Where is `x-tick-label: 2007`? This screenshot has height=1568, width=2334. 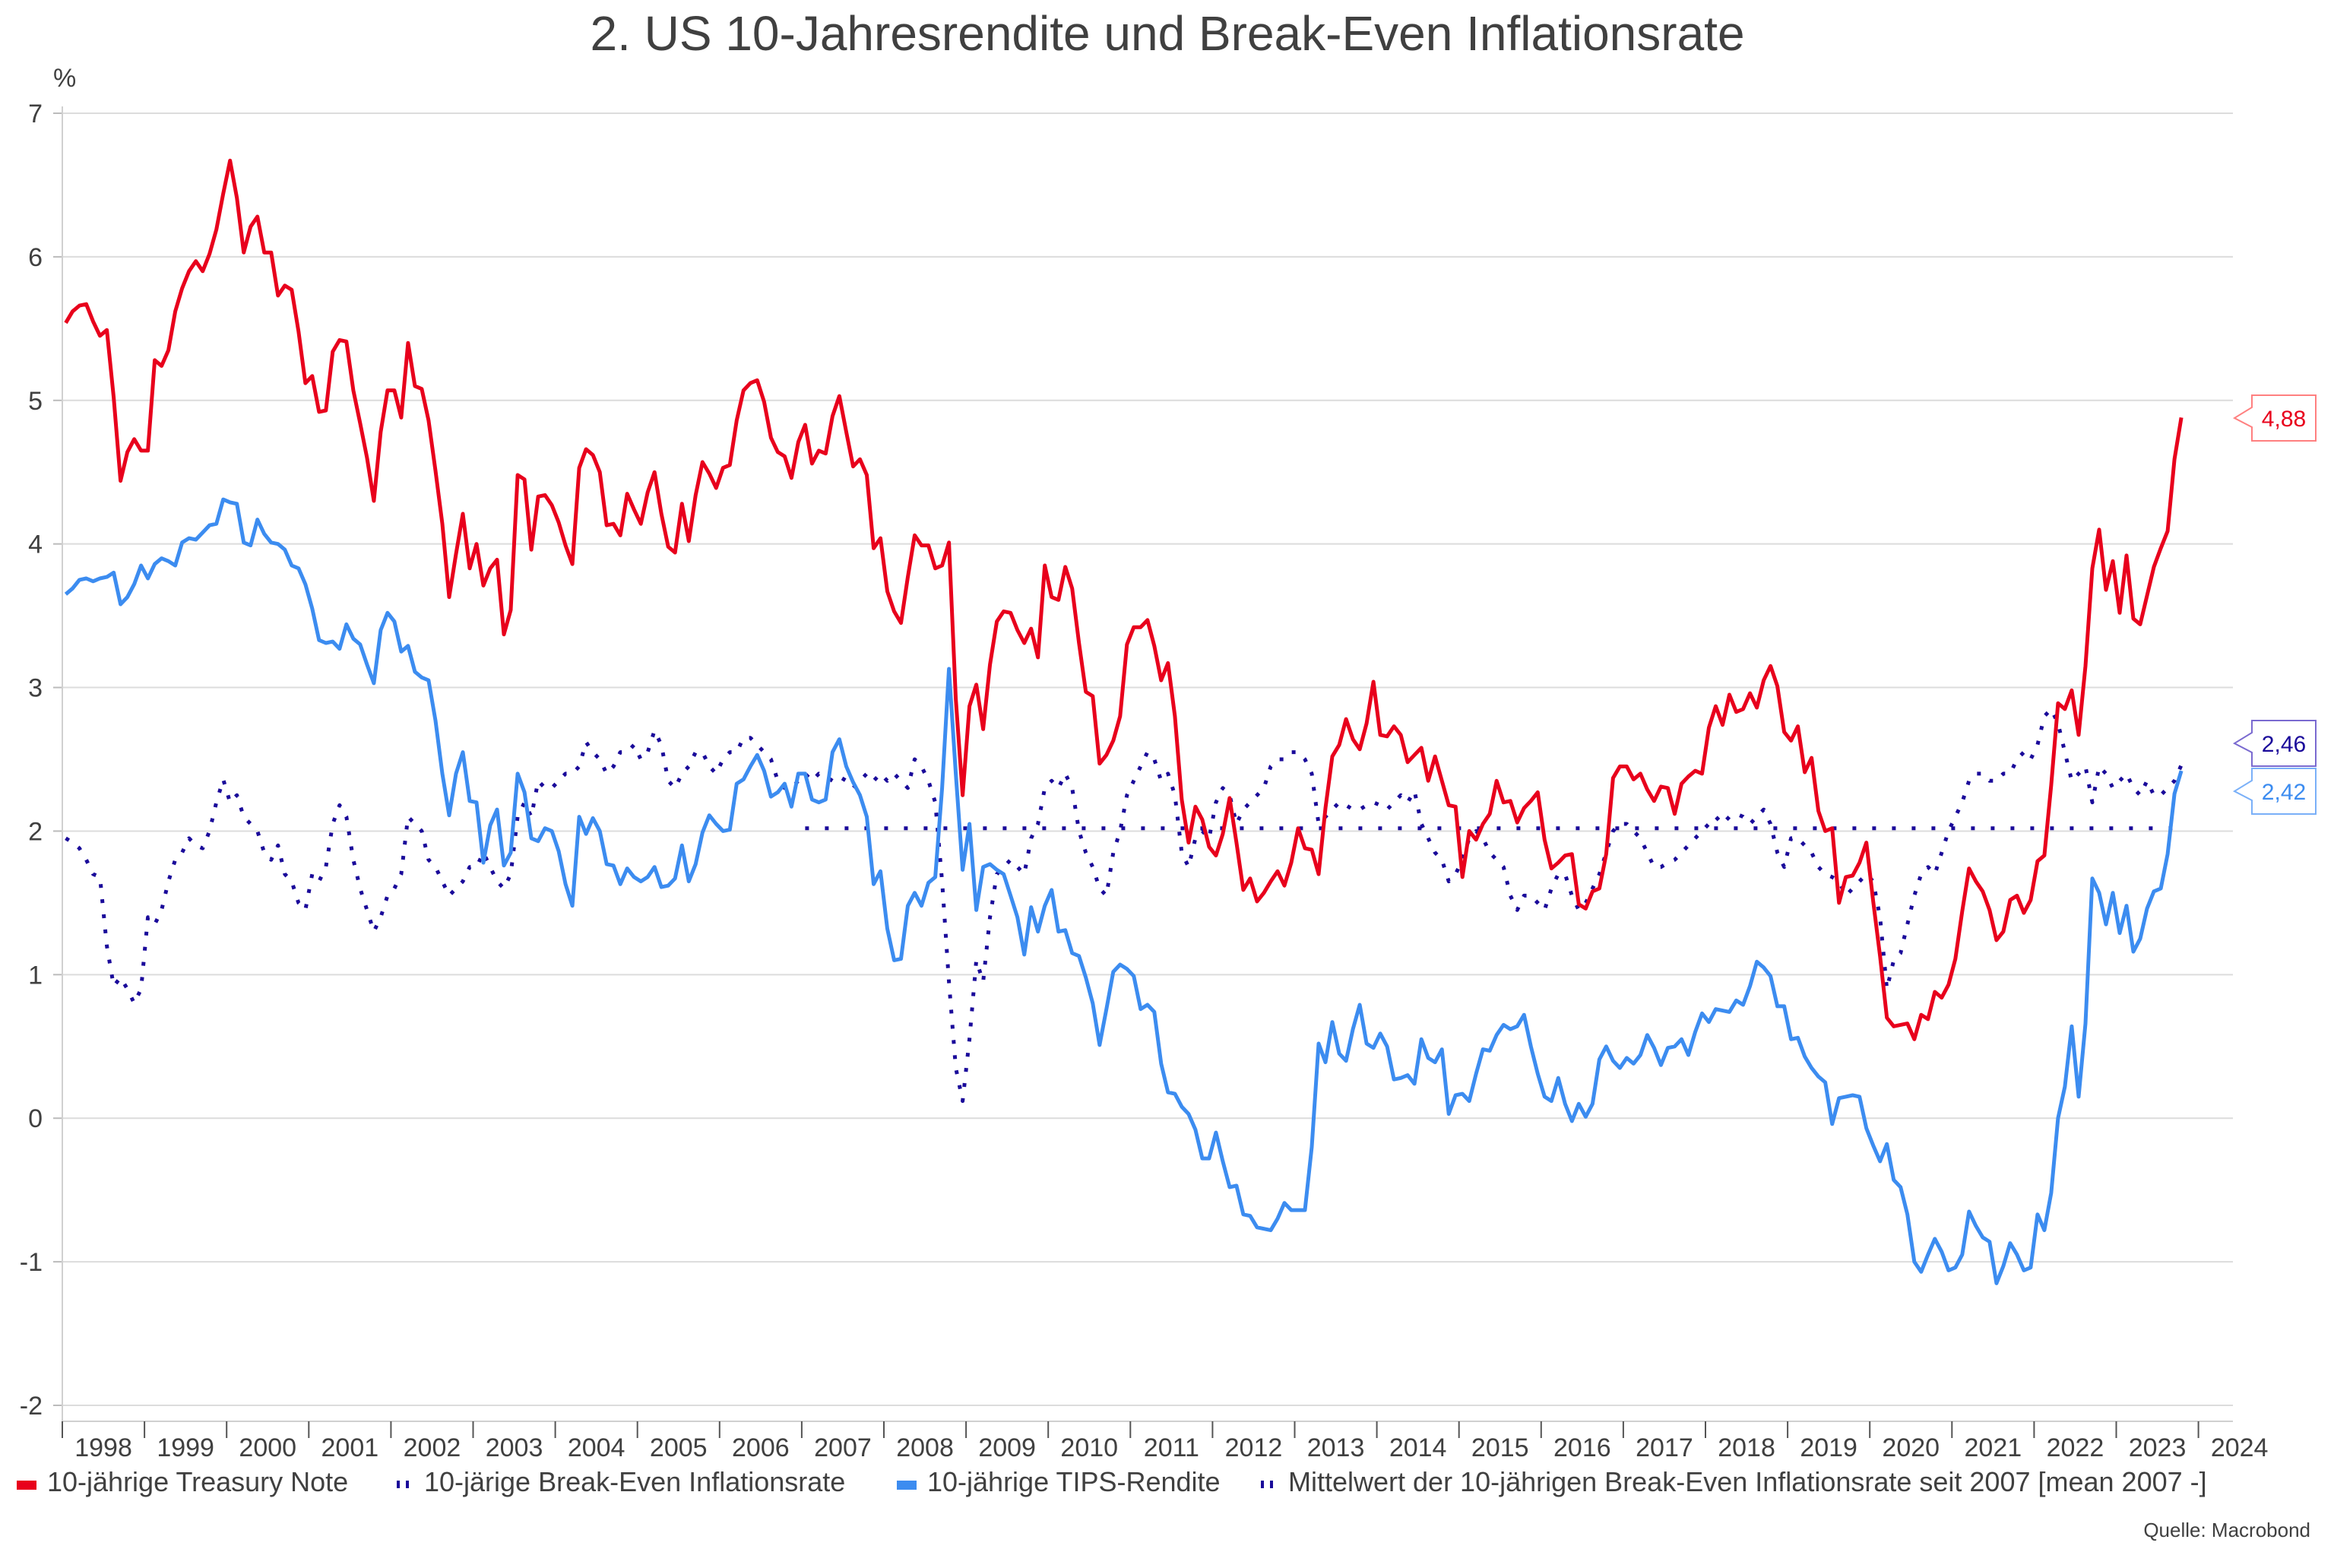
x-tick-label: 2007 is located at coordinates (843, 1447).